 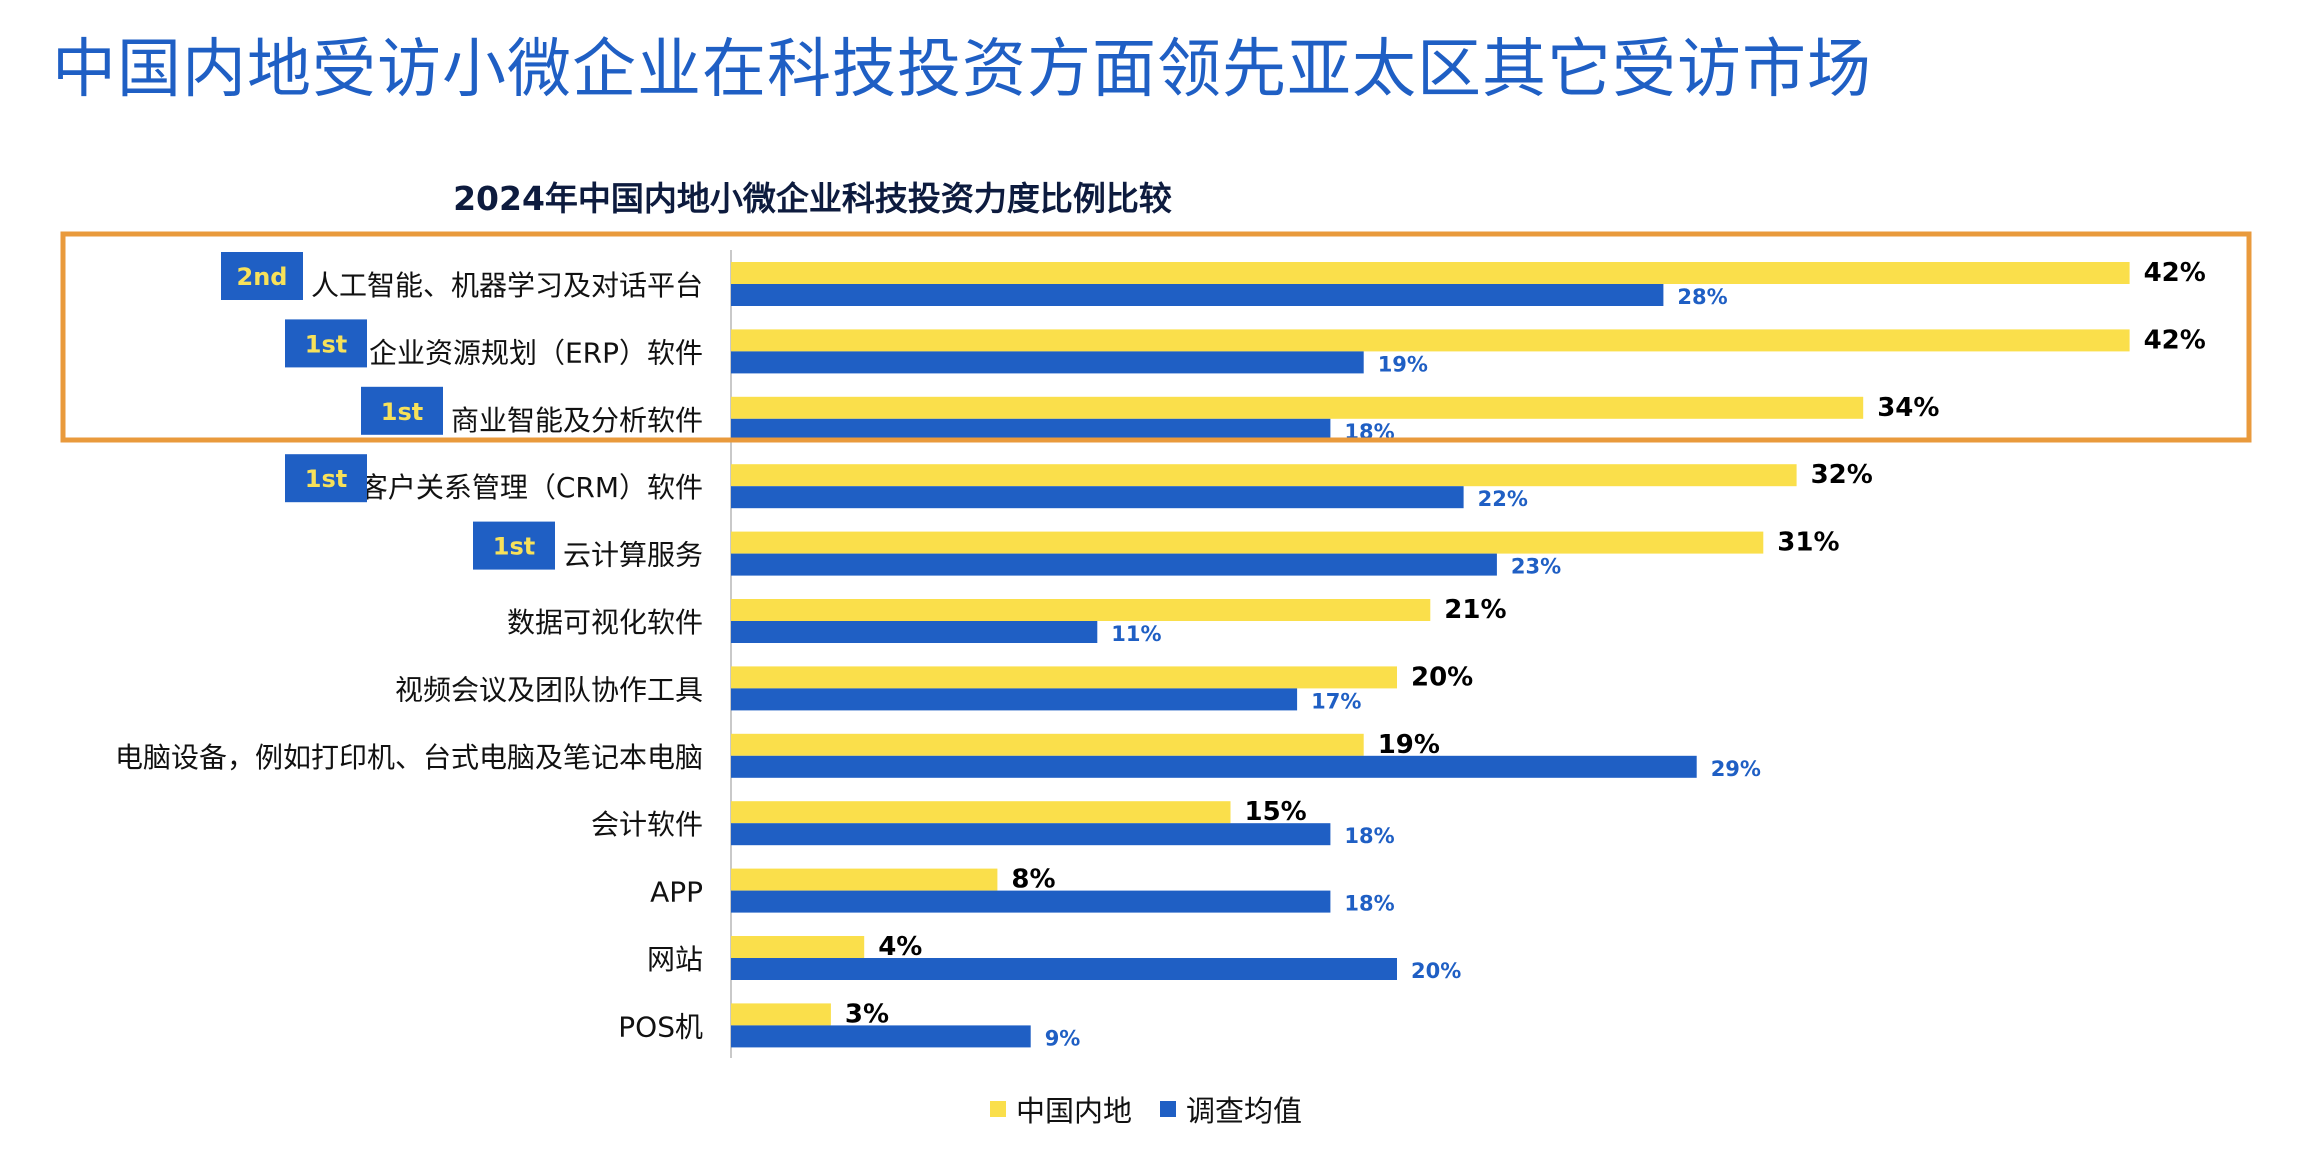 I want to click on data-label-mainland-0: 42%, so click(x=2175, y=273).